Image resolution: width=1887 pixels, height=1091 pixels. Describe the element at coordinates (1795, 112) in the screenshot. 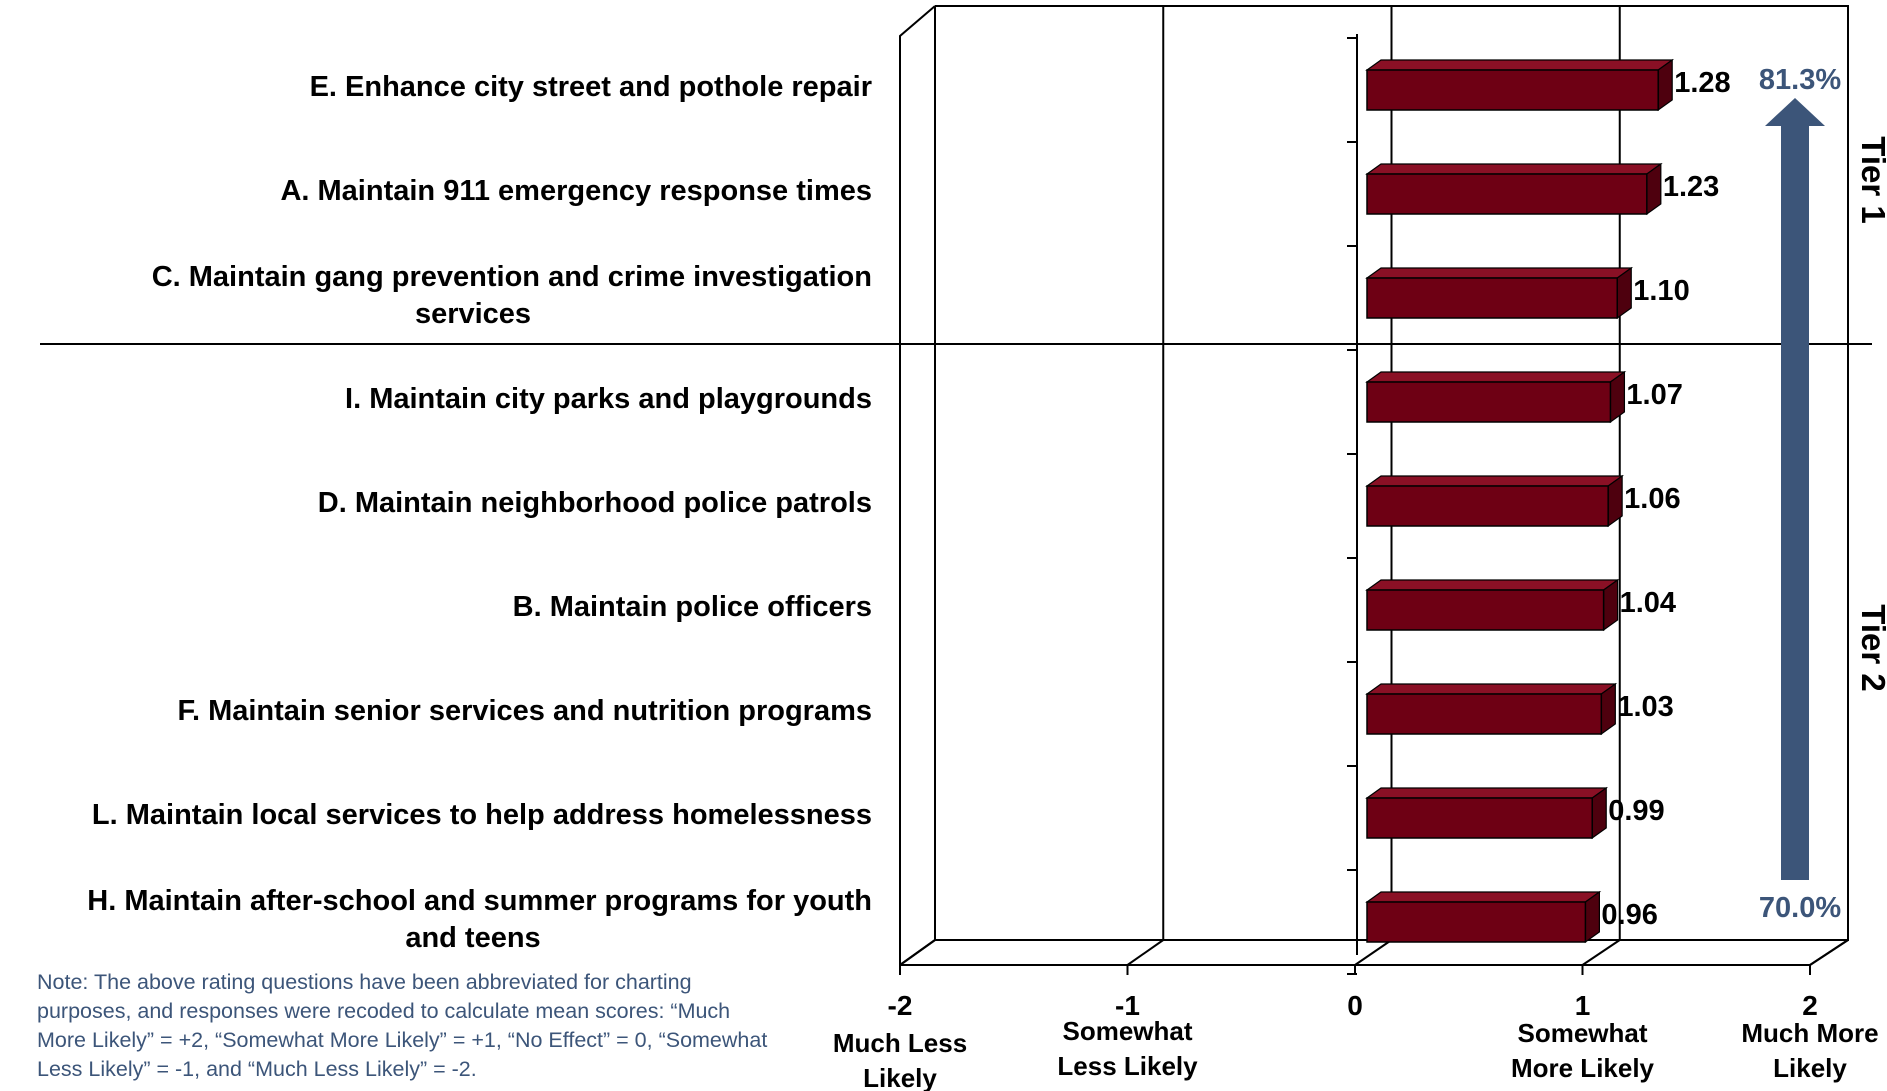

I see `arrow-head` at that location.